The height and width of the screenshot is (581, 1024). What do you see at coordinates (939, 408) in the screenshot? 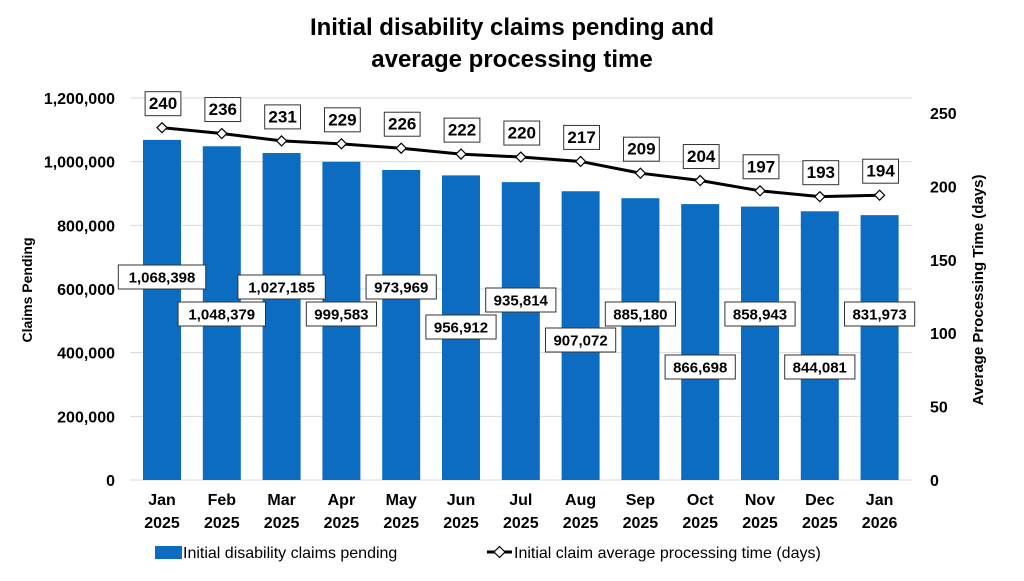
I see `y2-tick-label: 50` at bounding box center [939, 408].